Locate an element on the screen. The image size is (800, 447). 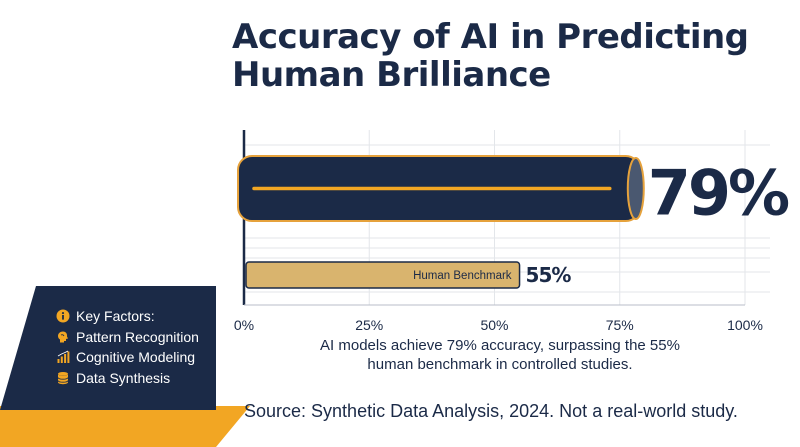
value-label-human: 55% is located at coordinates (549, 275).